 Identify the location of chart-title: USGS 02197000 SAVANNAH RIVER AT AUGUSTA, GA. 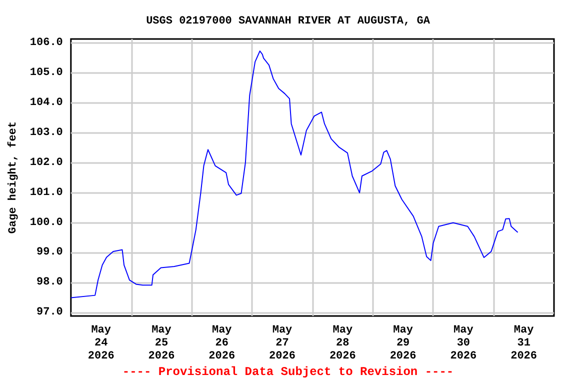
(288, 22).